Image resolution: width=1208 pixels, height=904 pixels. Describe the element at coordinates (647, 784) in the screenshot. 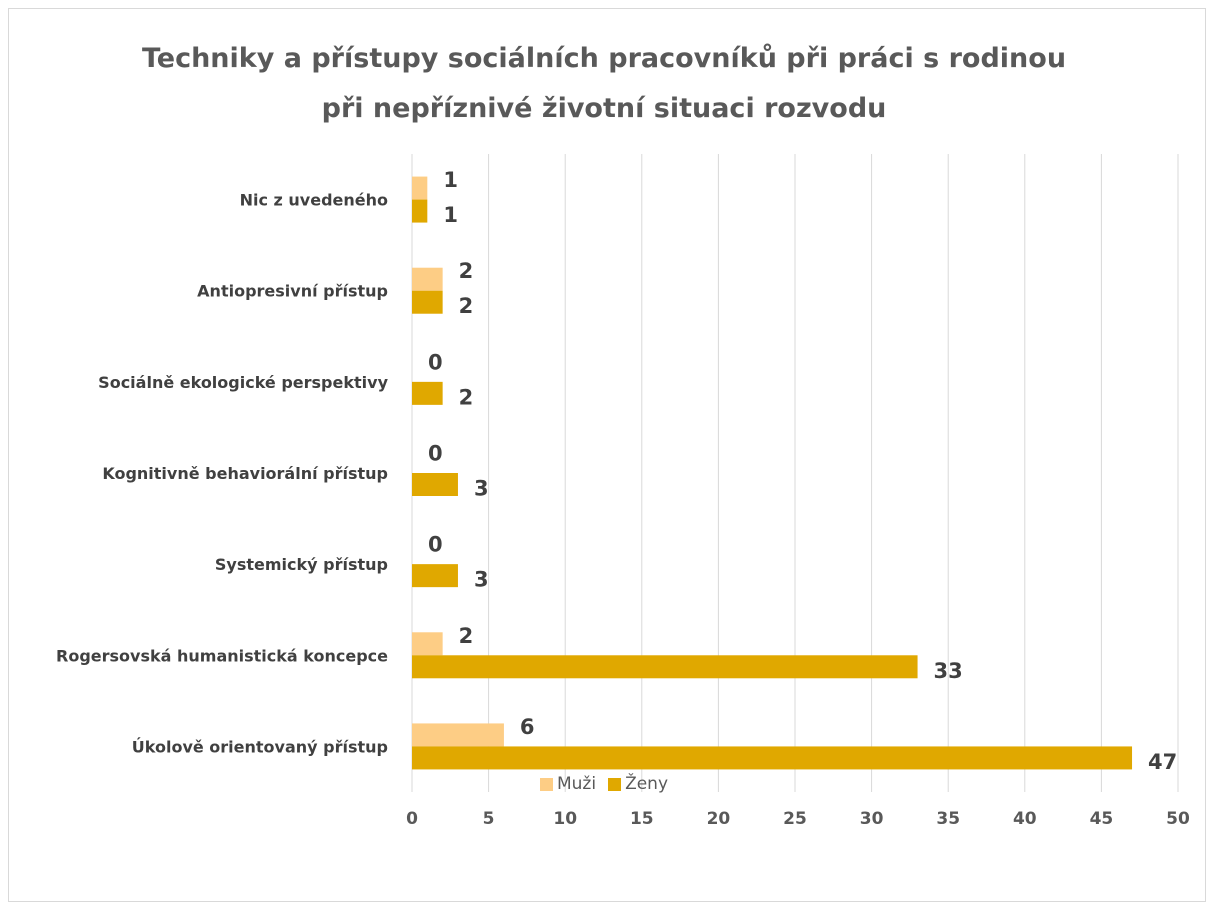

I see `legend-label-zeny: Ženy` at that location.